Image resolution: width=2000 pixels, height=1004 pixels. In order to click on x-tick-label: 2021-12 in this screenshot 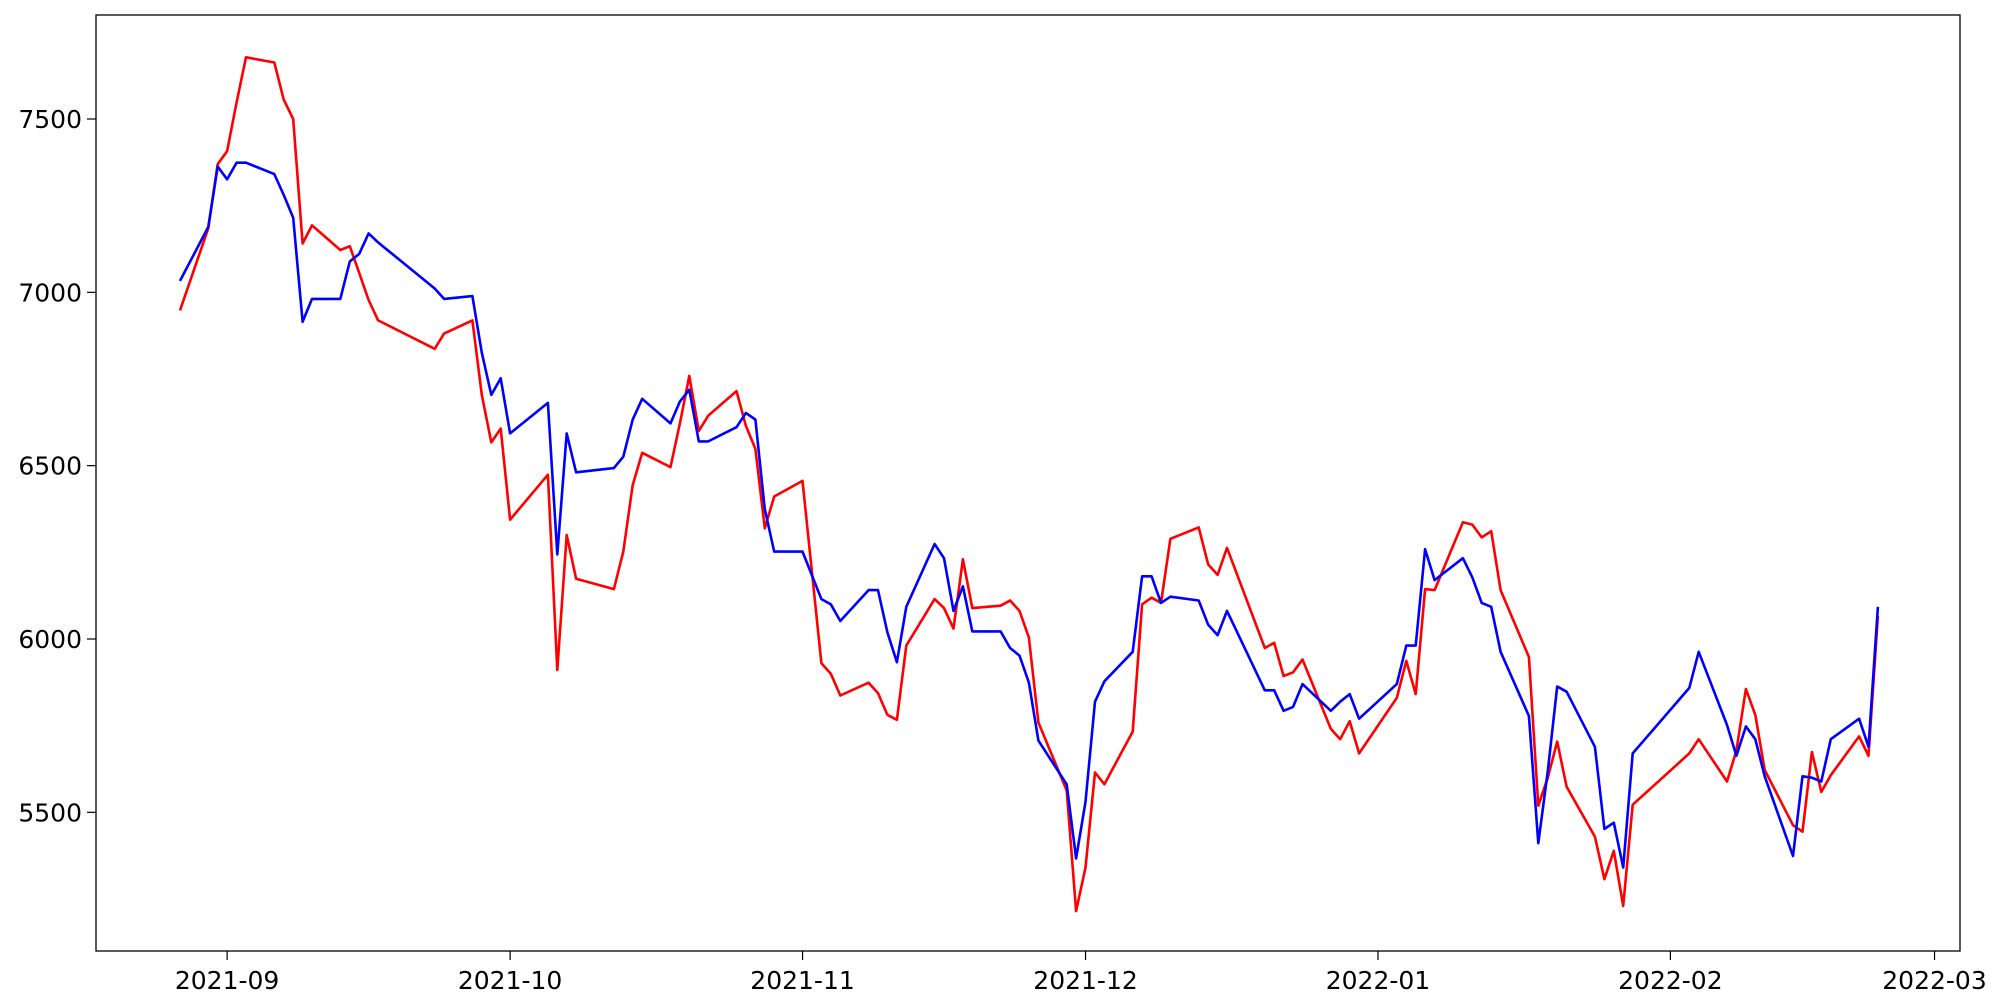, I will do `click(1085, 980)`.